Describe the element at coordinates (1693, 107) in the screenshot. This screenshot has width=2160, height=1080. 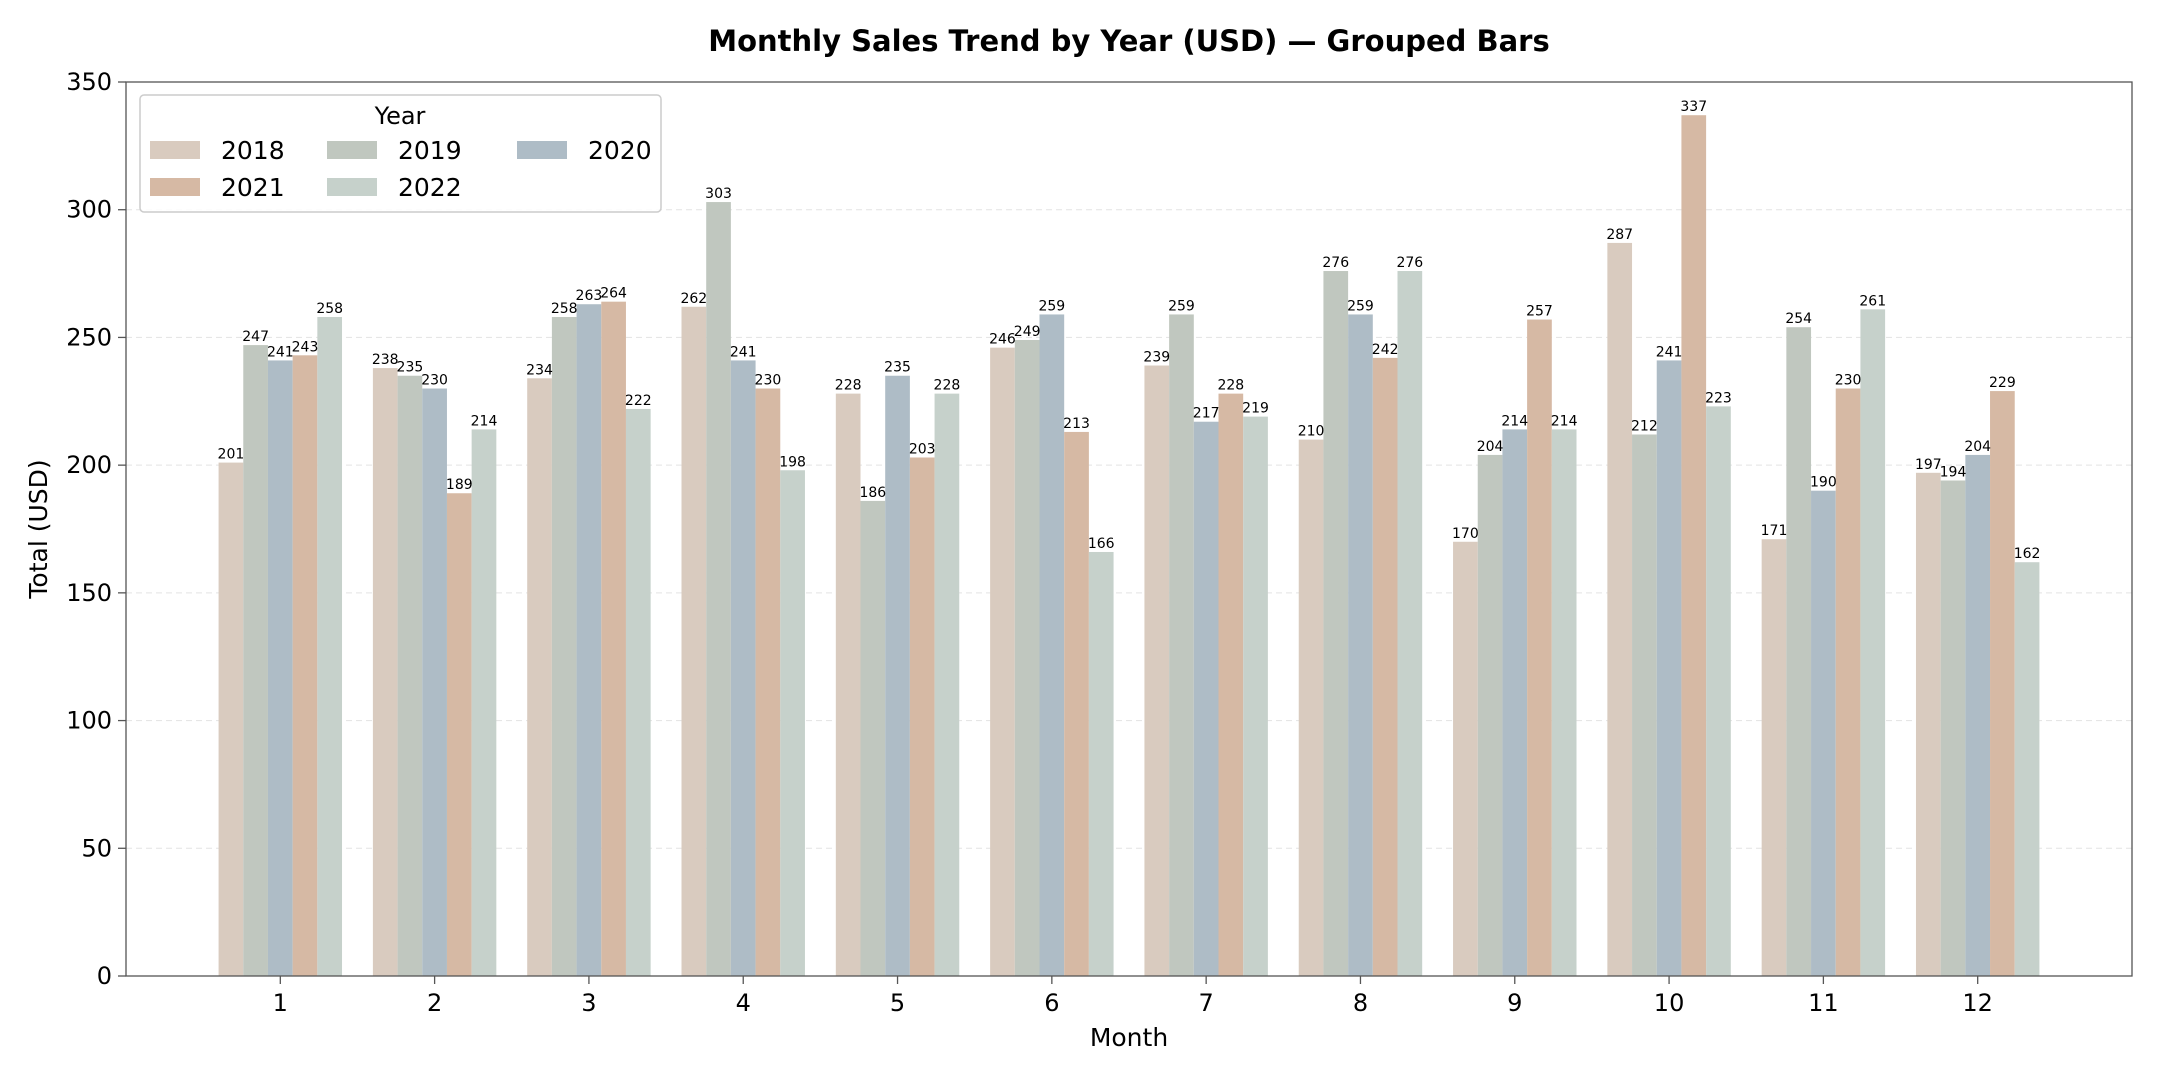
I see `data-label: 337` at that location.